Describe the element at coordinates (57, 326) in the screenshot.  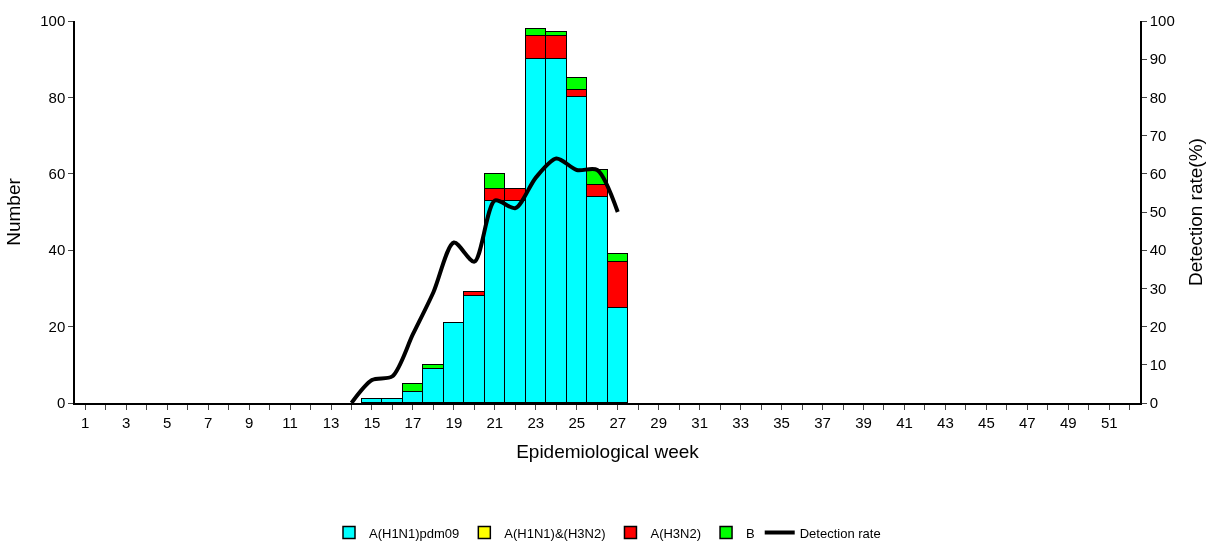
I see `y-tick-label: 20` at that location.